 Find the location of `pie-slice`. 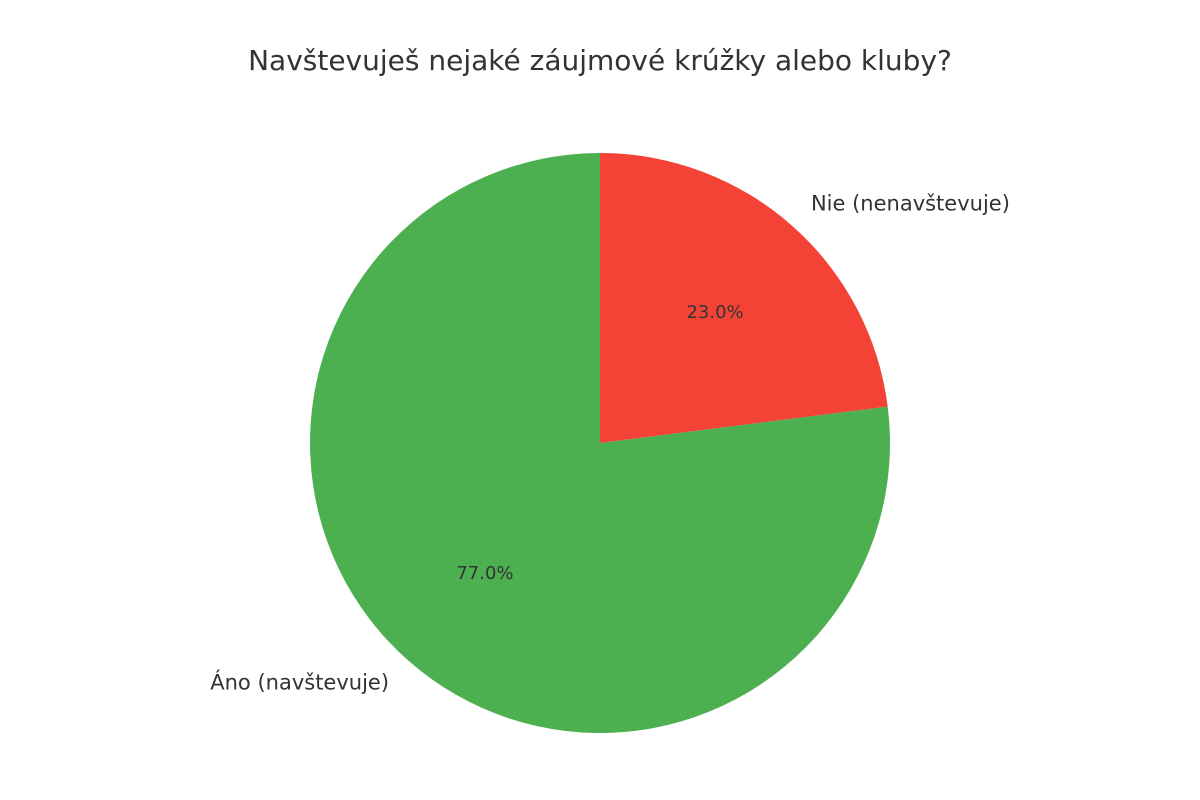

pie-slice is located at coordinates (744, 298).